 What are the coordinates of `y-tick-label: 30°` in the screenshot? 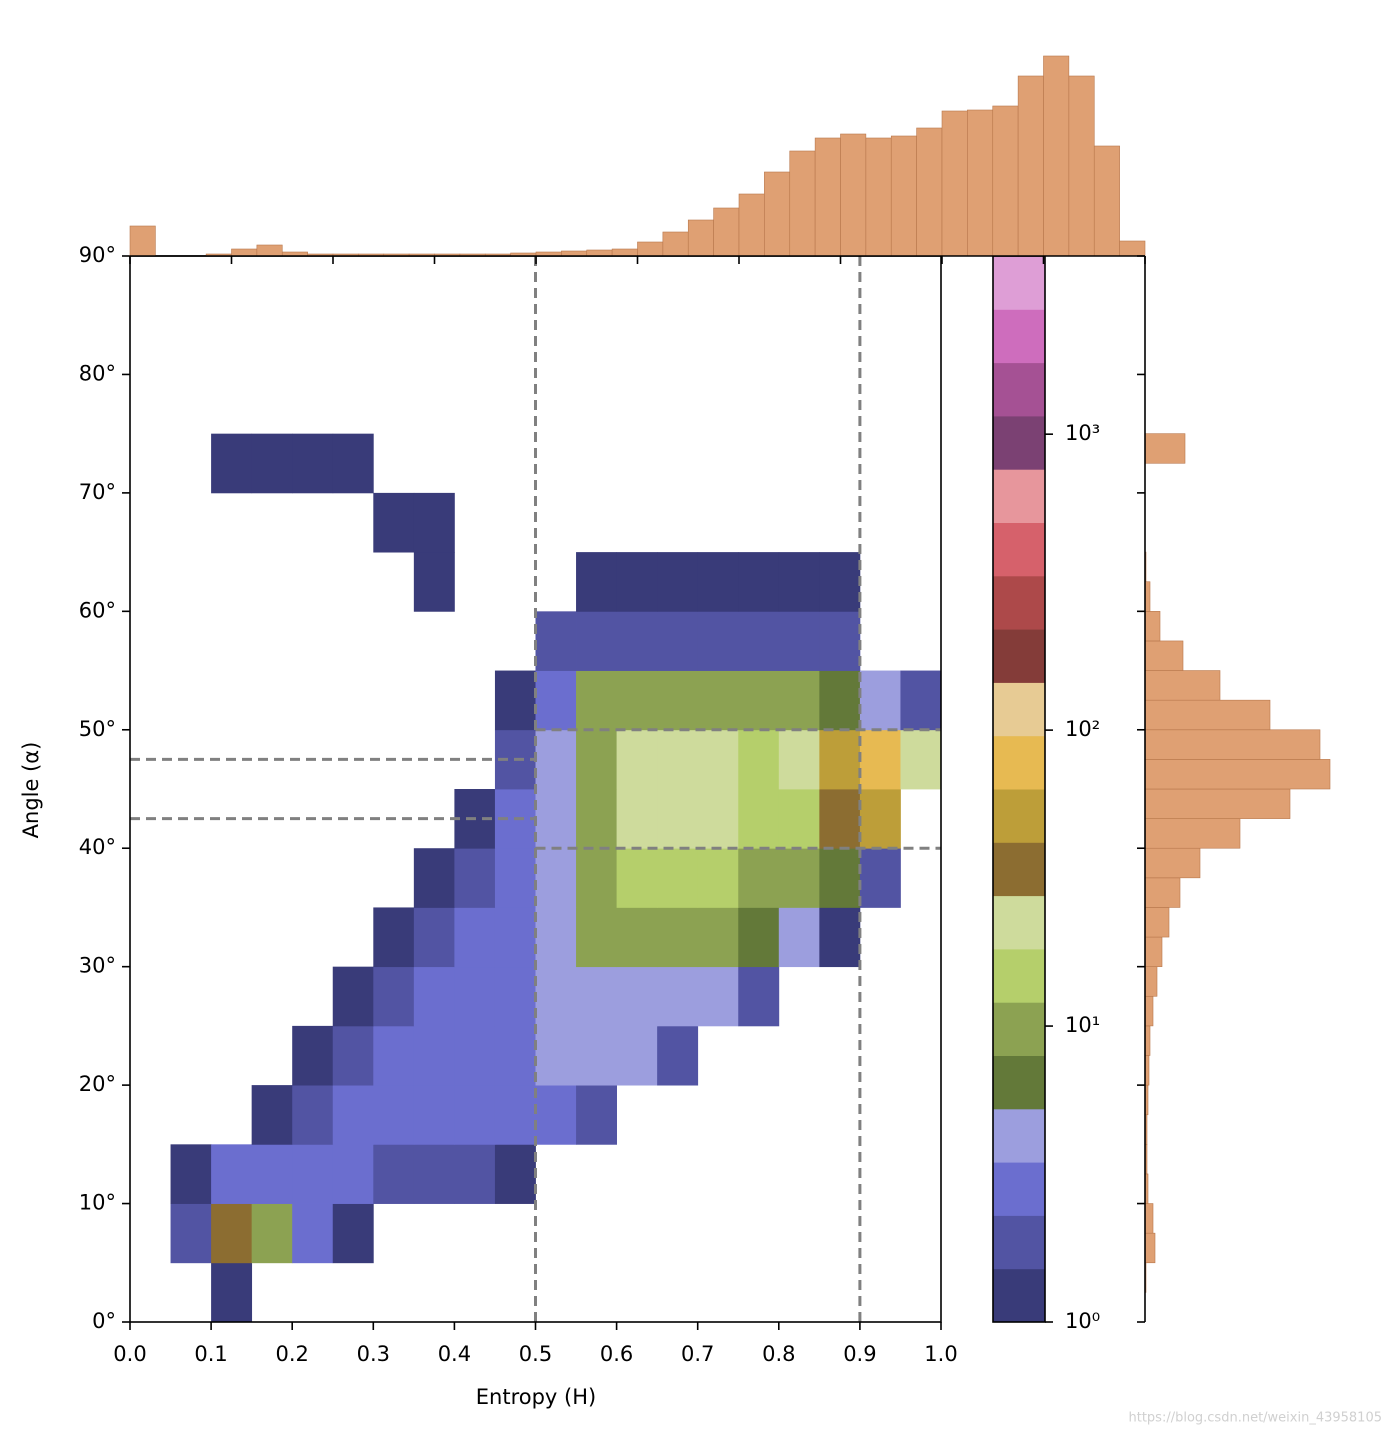 It's located at (97, 966).